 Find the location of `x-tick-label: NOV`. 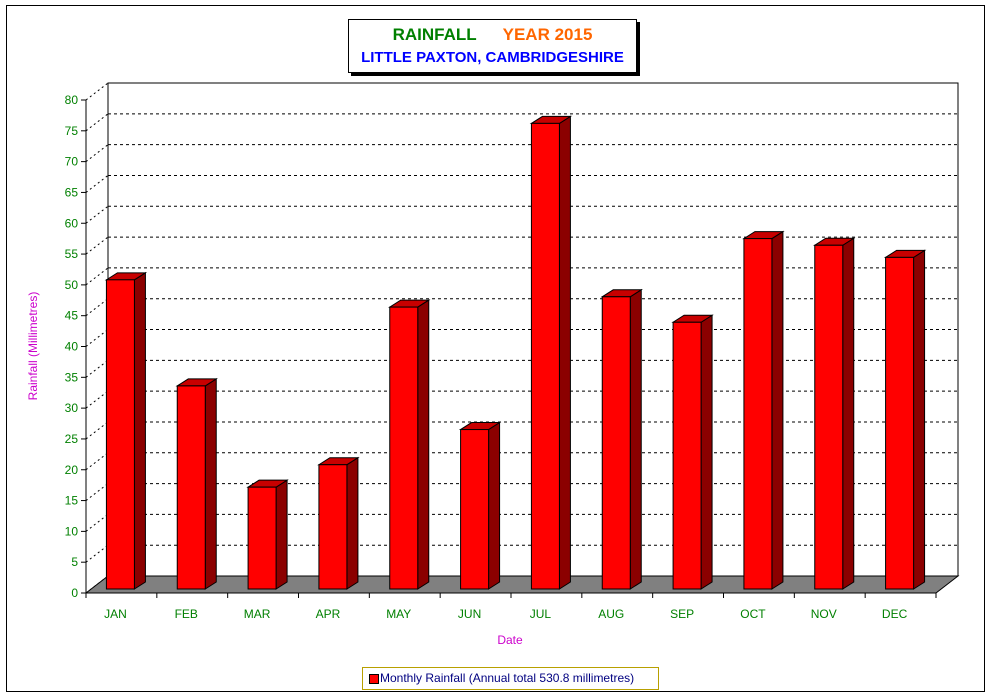

x-tick-label: NOV is located at coordinates (824, 614).